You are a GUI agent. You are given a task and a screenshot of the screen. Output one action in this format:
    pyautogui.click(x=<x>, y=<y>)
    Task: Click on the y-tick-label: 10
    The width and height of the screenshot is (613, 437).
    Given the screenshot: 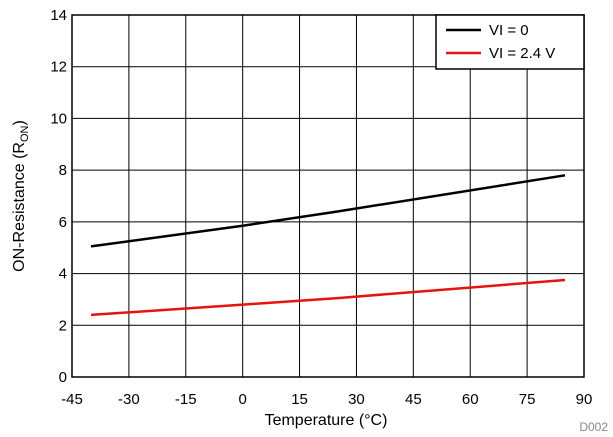 What is the action you would take?
    pyautogui.click(x=58, y=118)
    